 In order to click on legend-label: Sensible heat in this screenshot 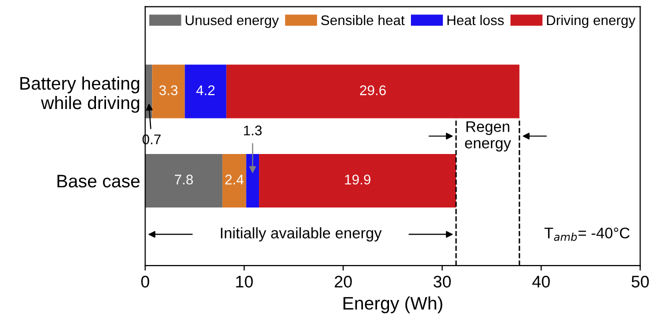, I will do `click(363, 20)`.